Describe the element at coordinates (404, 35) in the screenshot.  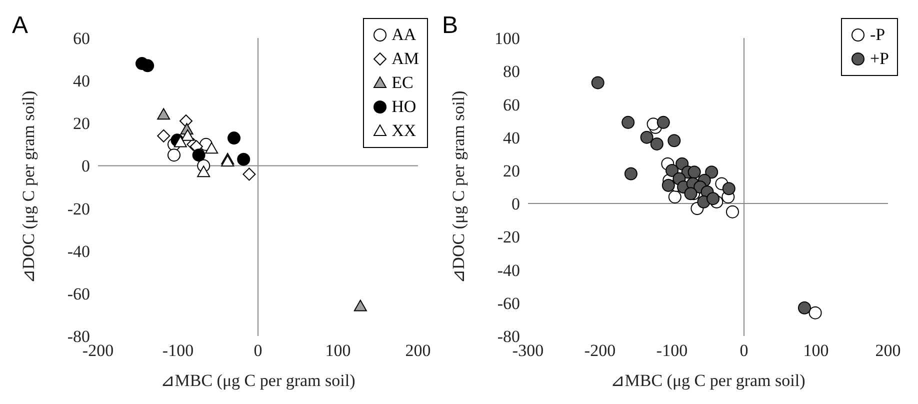
I see `legend-label: AA` at that location.